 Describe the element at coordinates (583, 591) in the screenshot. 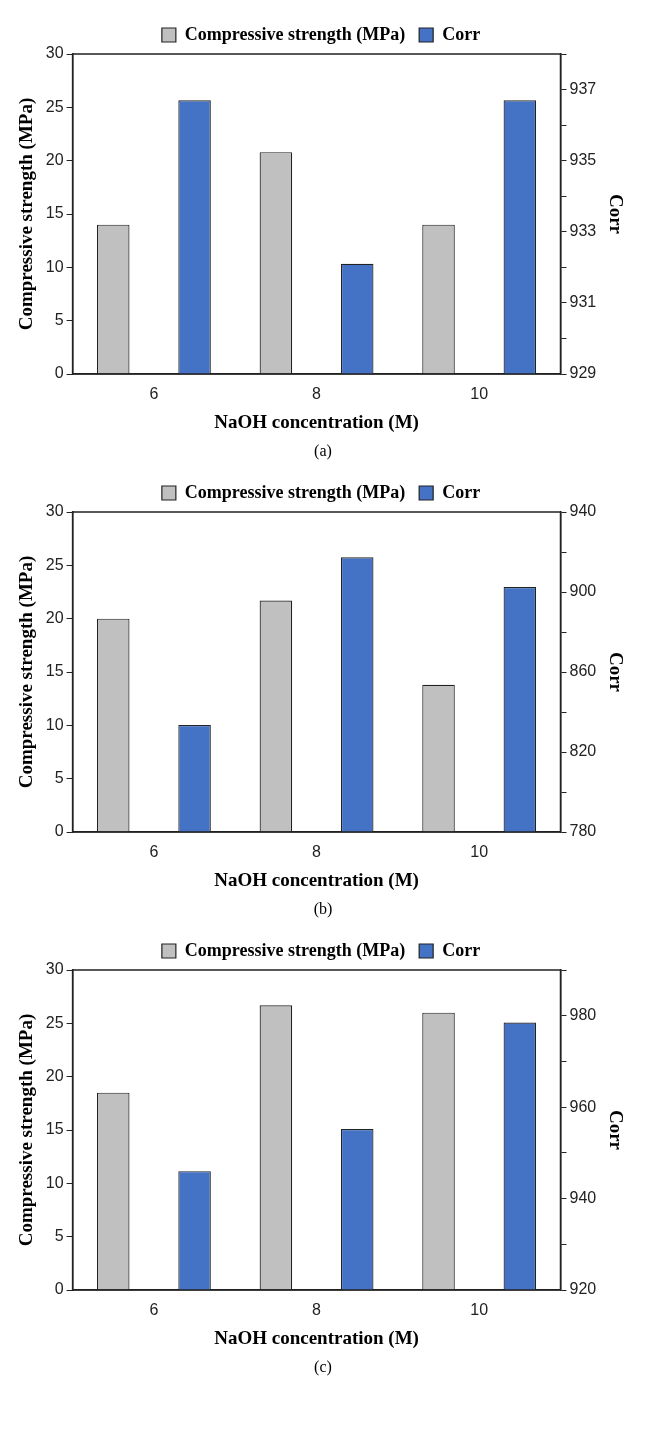

I see `y2-tick-label: 900` at that location.